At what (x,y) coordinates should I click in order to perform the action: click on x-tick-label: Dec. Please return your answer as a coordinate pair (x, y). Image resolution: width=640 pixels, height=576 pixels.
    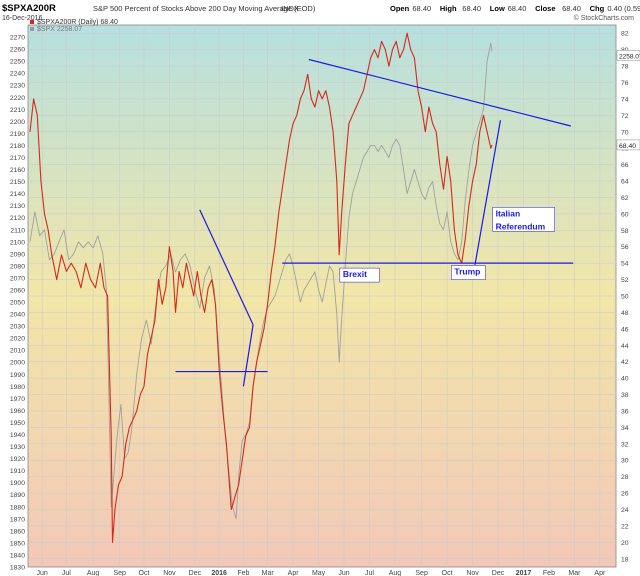
    Looking at the image, I should click on (195, 573).